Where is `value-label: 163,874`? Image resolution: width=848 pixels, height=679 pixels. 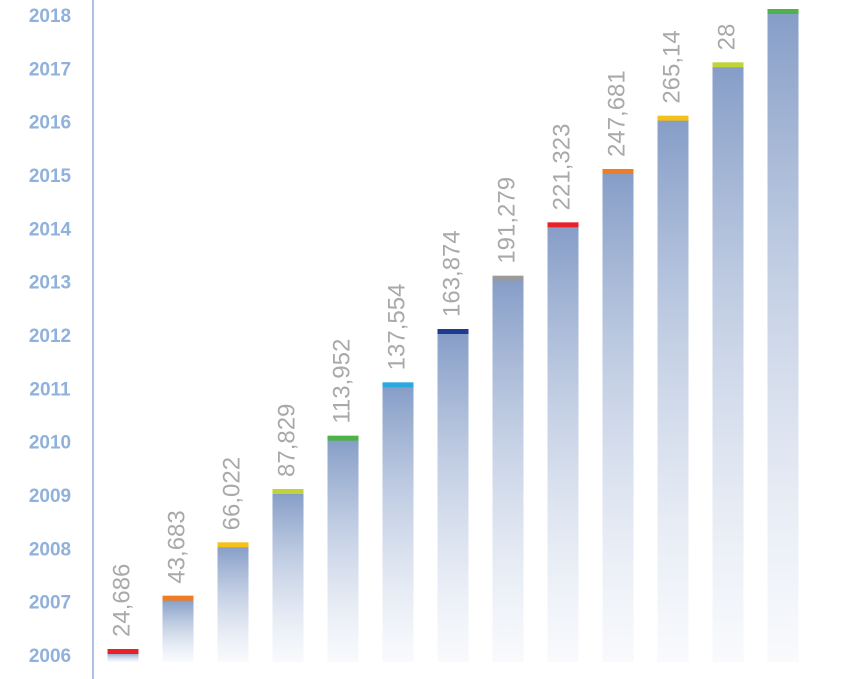
value-label: 163,874 is located at coordinates (451, 273).